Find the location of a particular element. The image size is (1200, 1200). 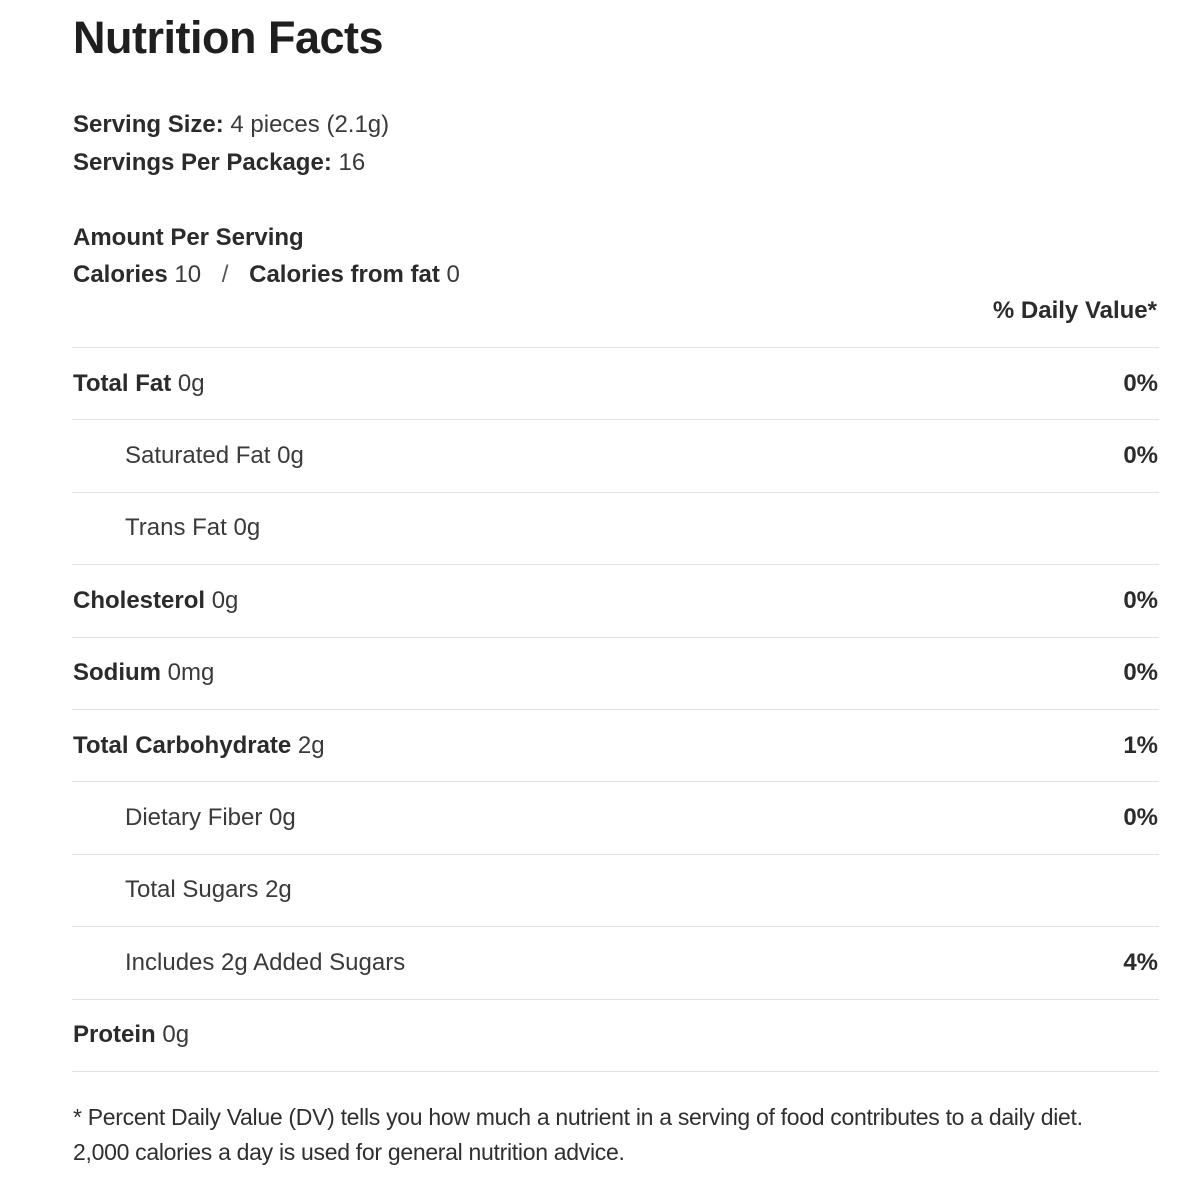

nutrient-label: Saturated Fat 0g is located at coordinates (214, 456).